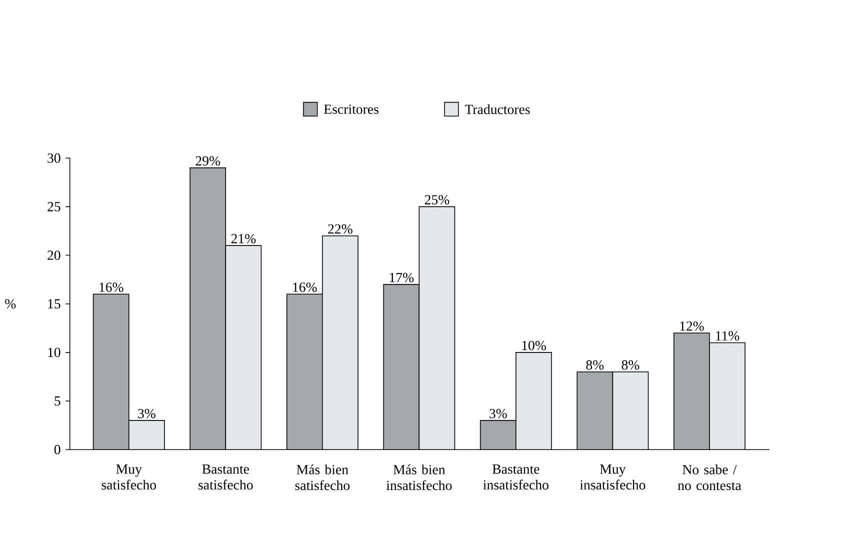  I want to click on y-tick-label: 10, so click(54, 352).